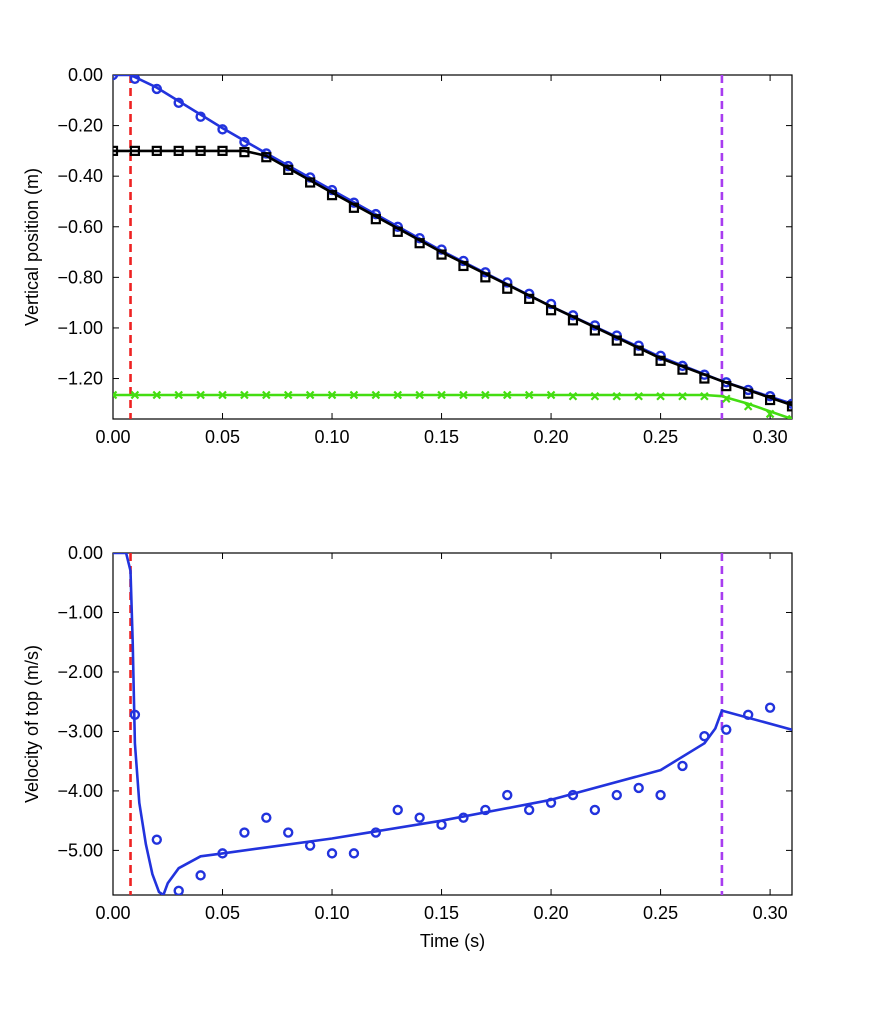 The width and height of the screenshot is (874, 1010). What do you see at coordinates (222, 437) in the screenshot?
I see `x-tick-label: 0.05` at bounding box center [222, 437].